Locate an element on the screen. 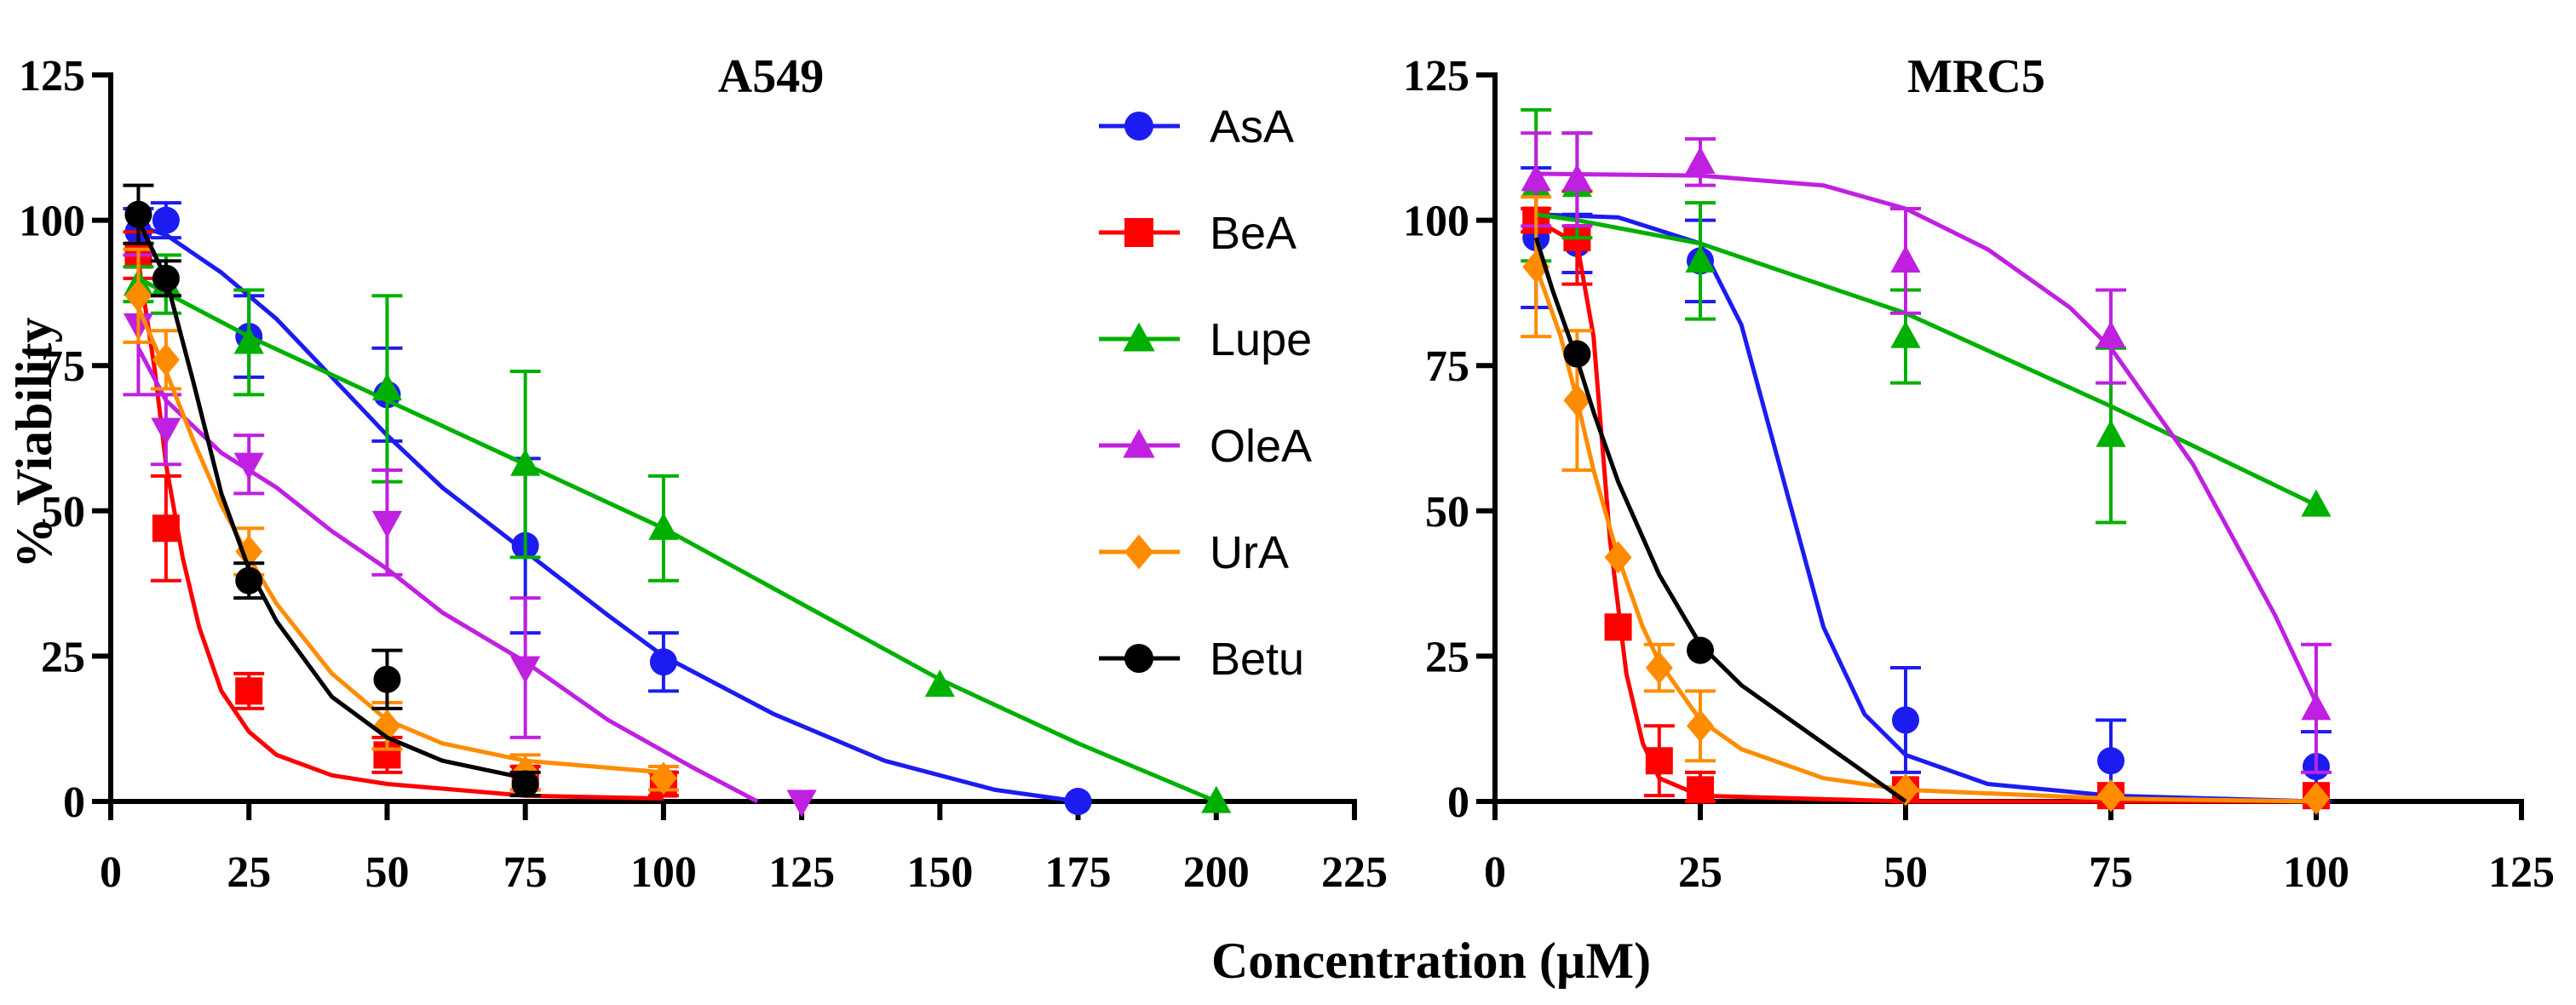  x-tick-label: 200 is located at coordinates (1217, 872).